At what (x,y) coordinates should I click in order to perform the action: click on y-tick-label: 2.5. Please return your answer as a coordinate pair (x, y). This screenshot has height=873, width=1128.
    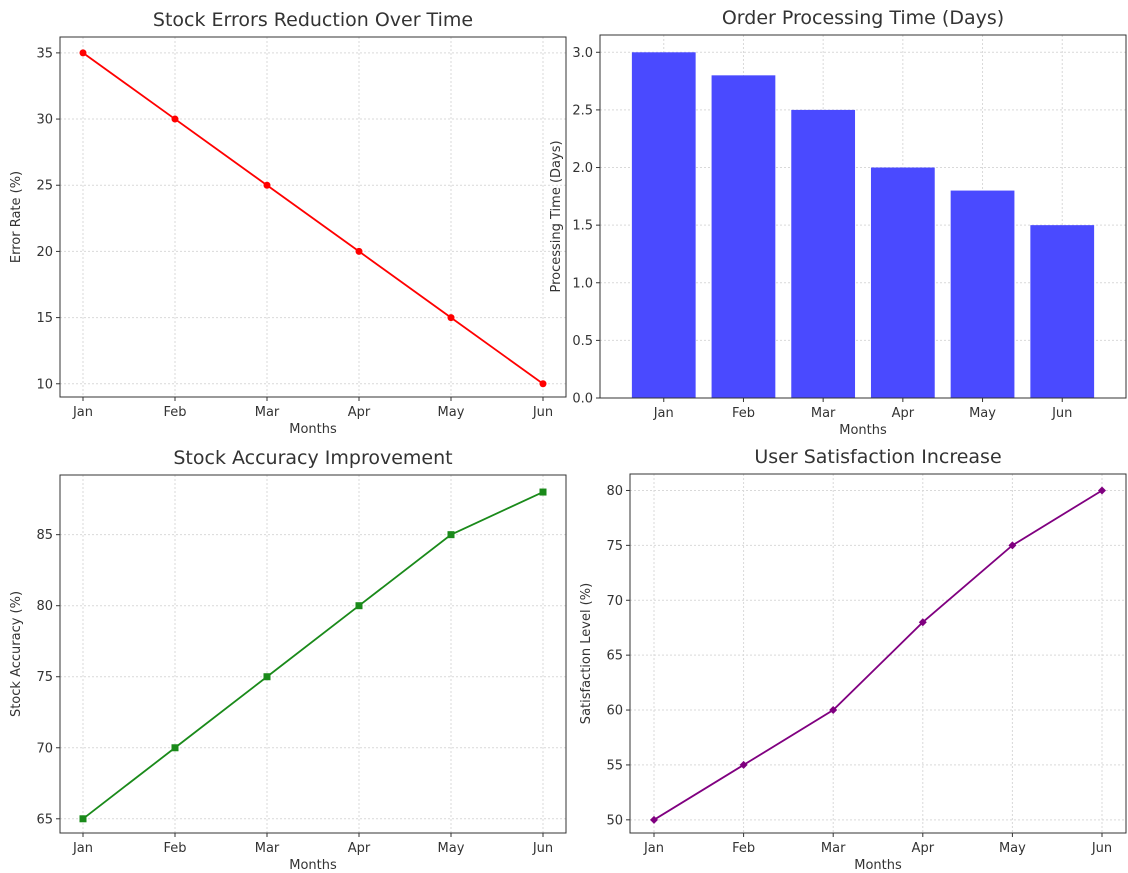
    Looking at the image, I should click on (582, 110).